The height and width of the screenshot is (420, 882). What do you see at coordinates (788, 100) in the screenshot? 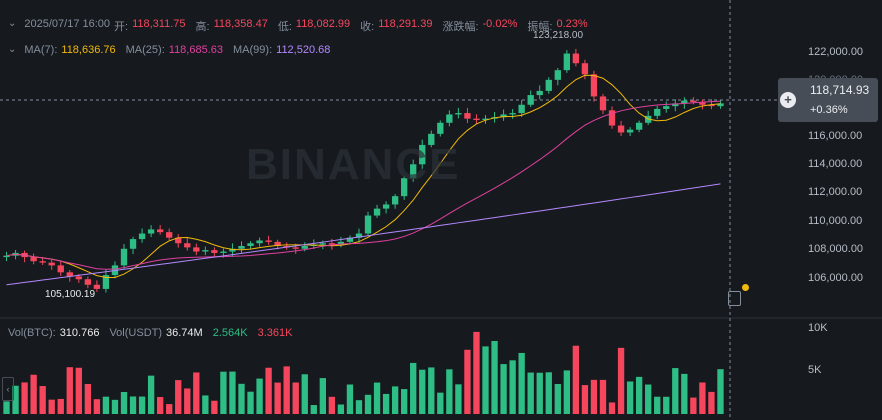
I see `add-alert-button: +` at bounding box center [788, 100].